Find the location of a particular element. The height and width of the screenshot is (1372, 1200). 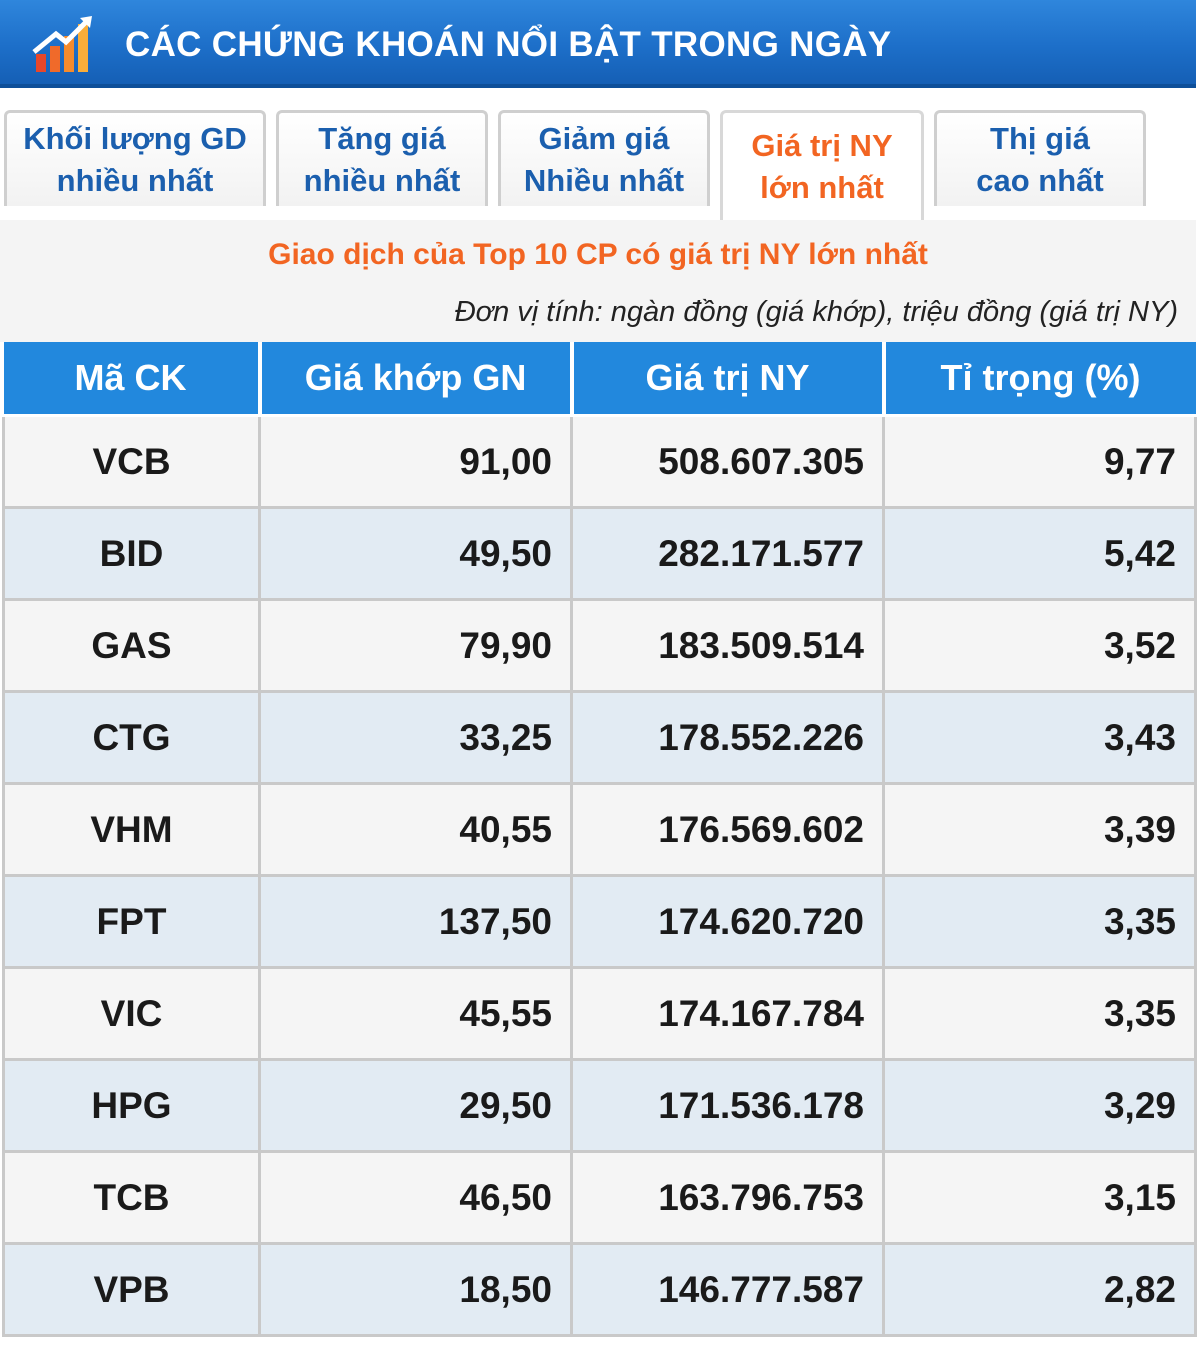

match-price: 79,90 is located at coordinates (415, 645).